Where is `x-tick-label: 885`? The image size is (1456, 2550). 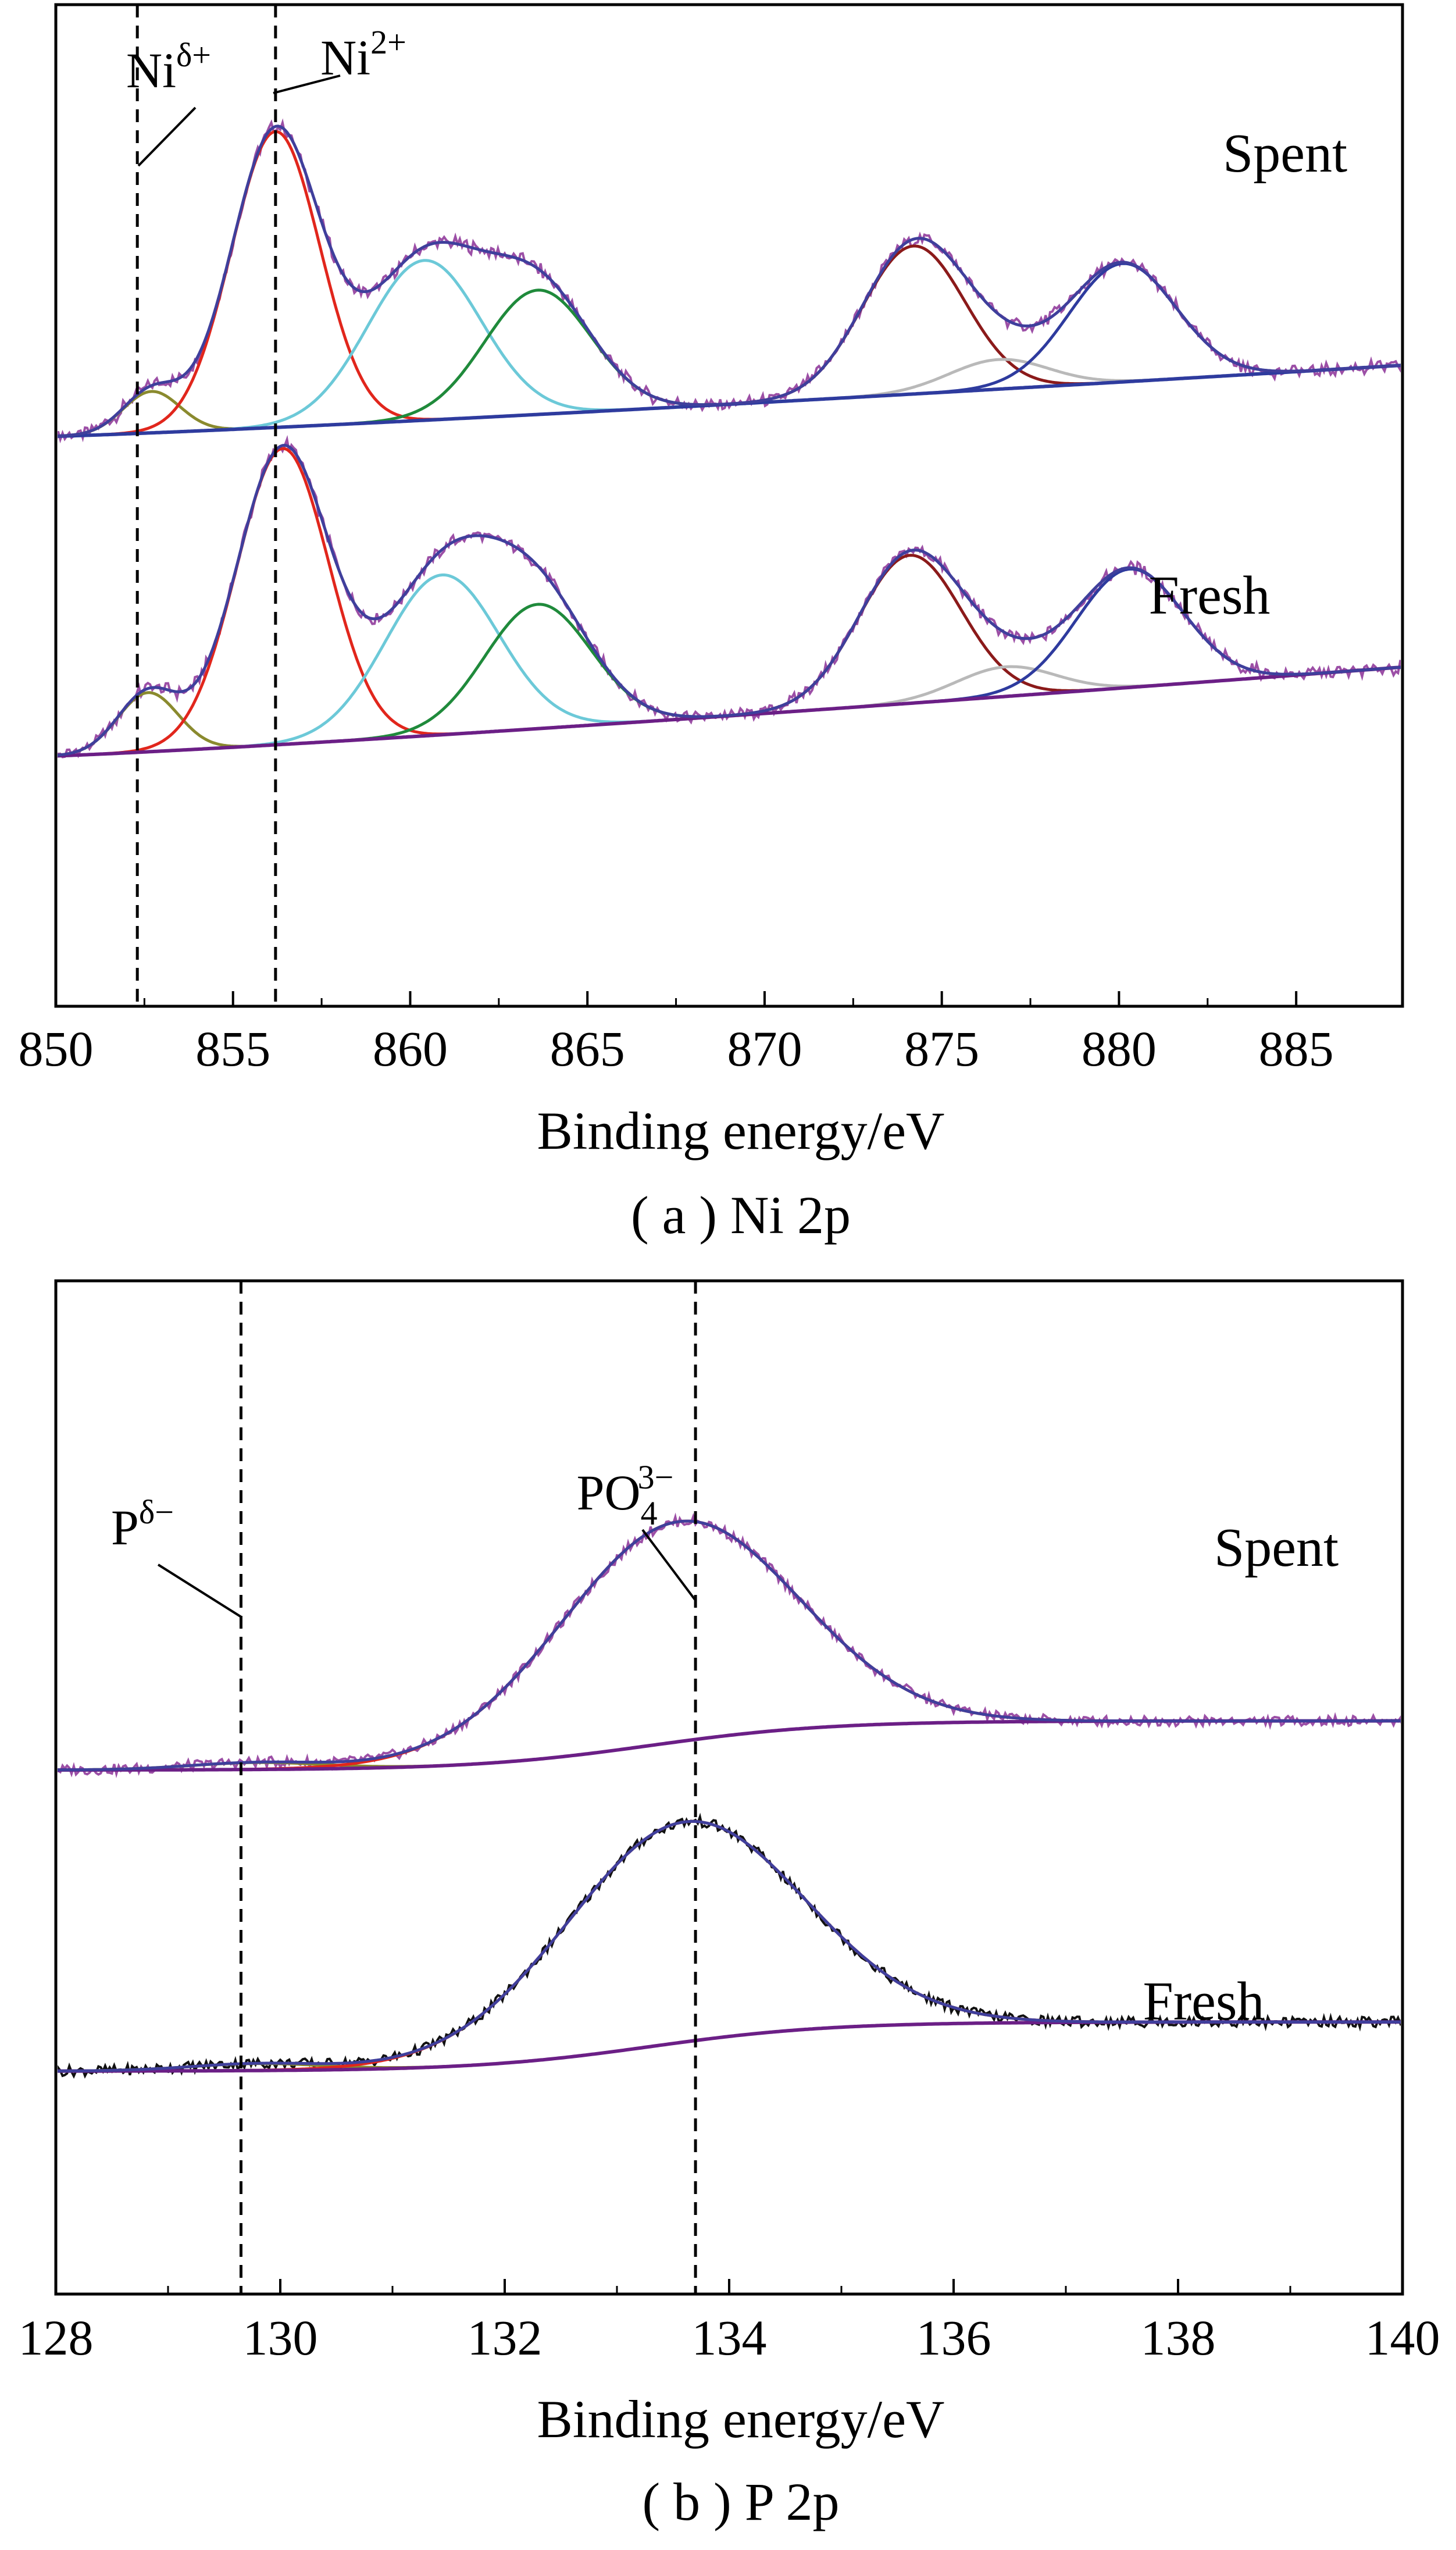
x-tick-label: 885 is located at coordinates (1297, 1049).